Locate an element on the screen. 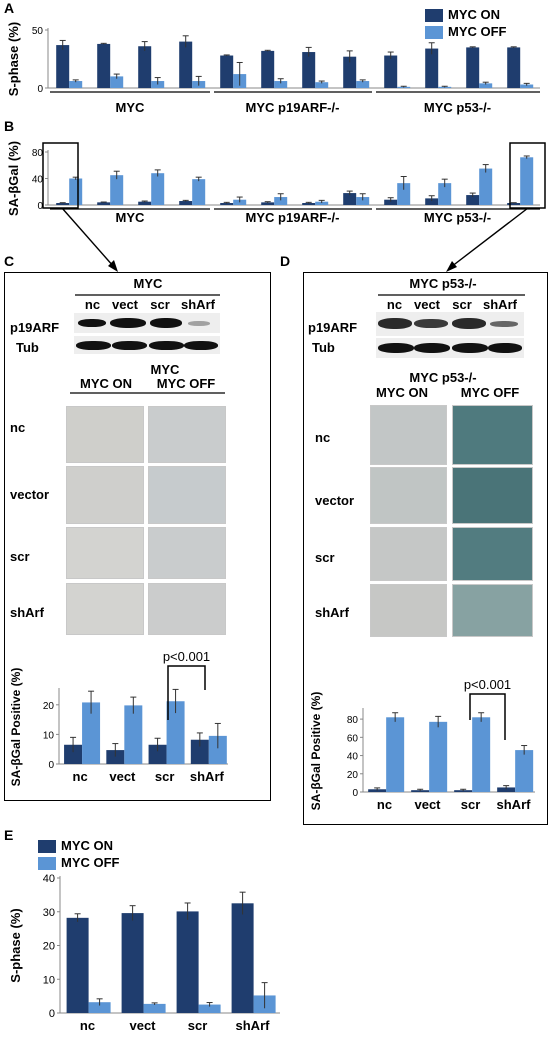 The image size is (550, 1045). d-row-vector: vector is located at coordinates (335, 500).